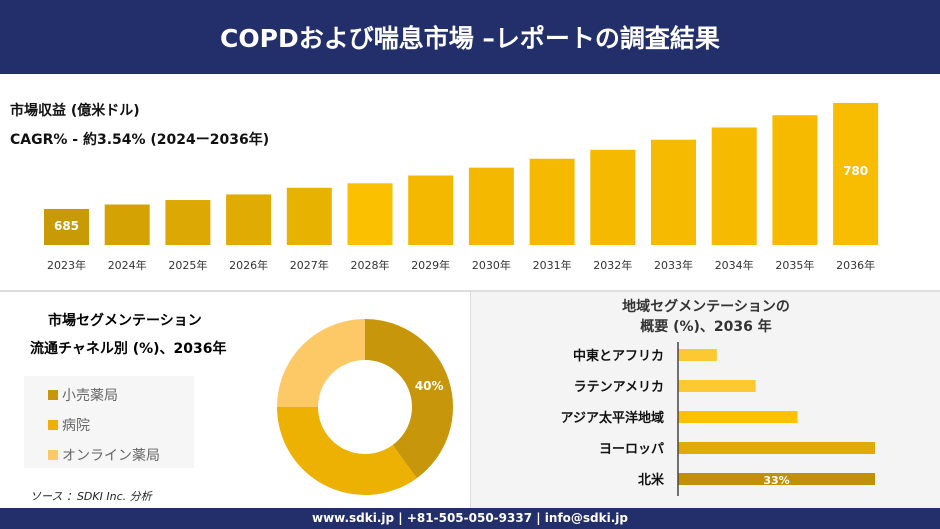 The height and width of the screenshot is (529, 940). I want to click on data-label: 40%, so click(429, 386).